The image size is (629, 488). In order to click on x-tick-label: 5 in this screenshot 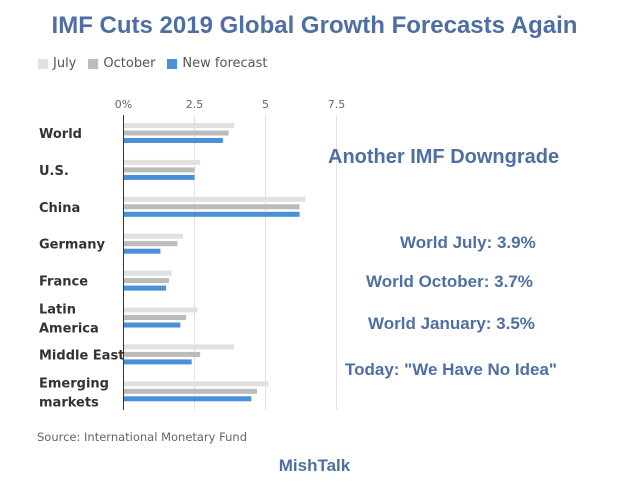, I will do `click(265, 104)`.